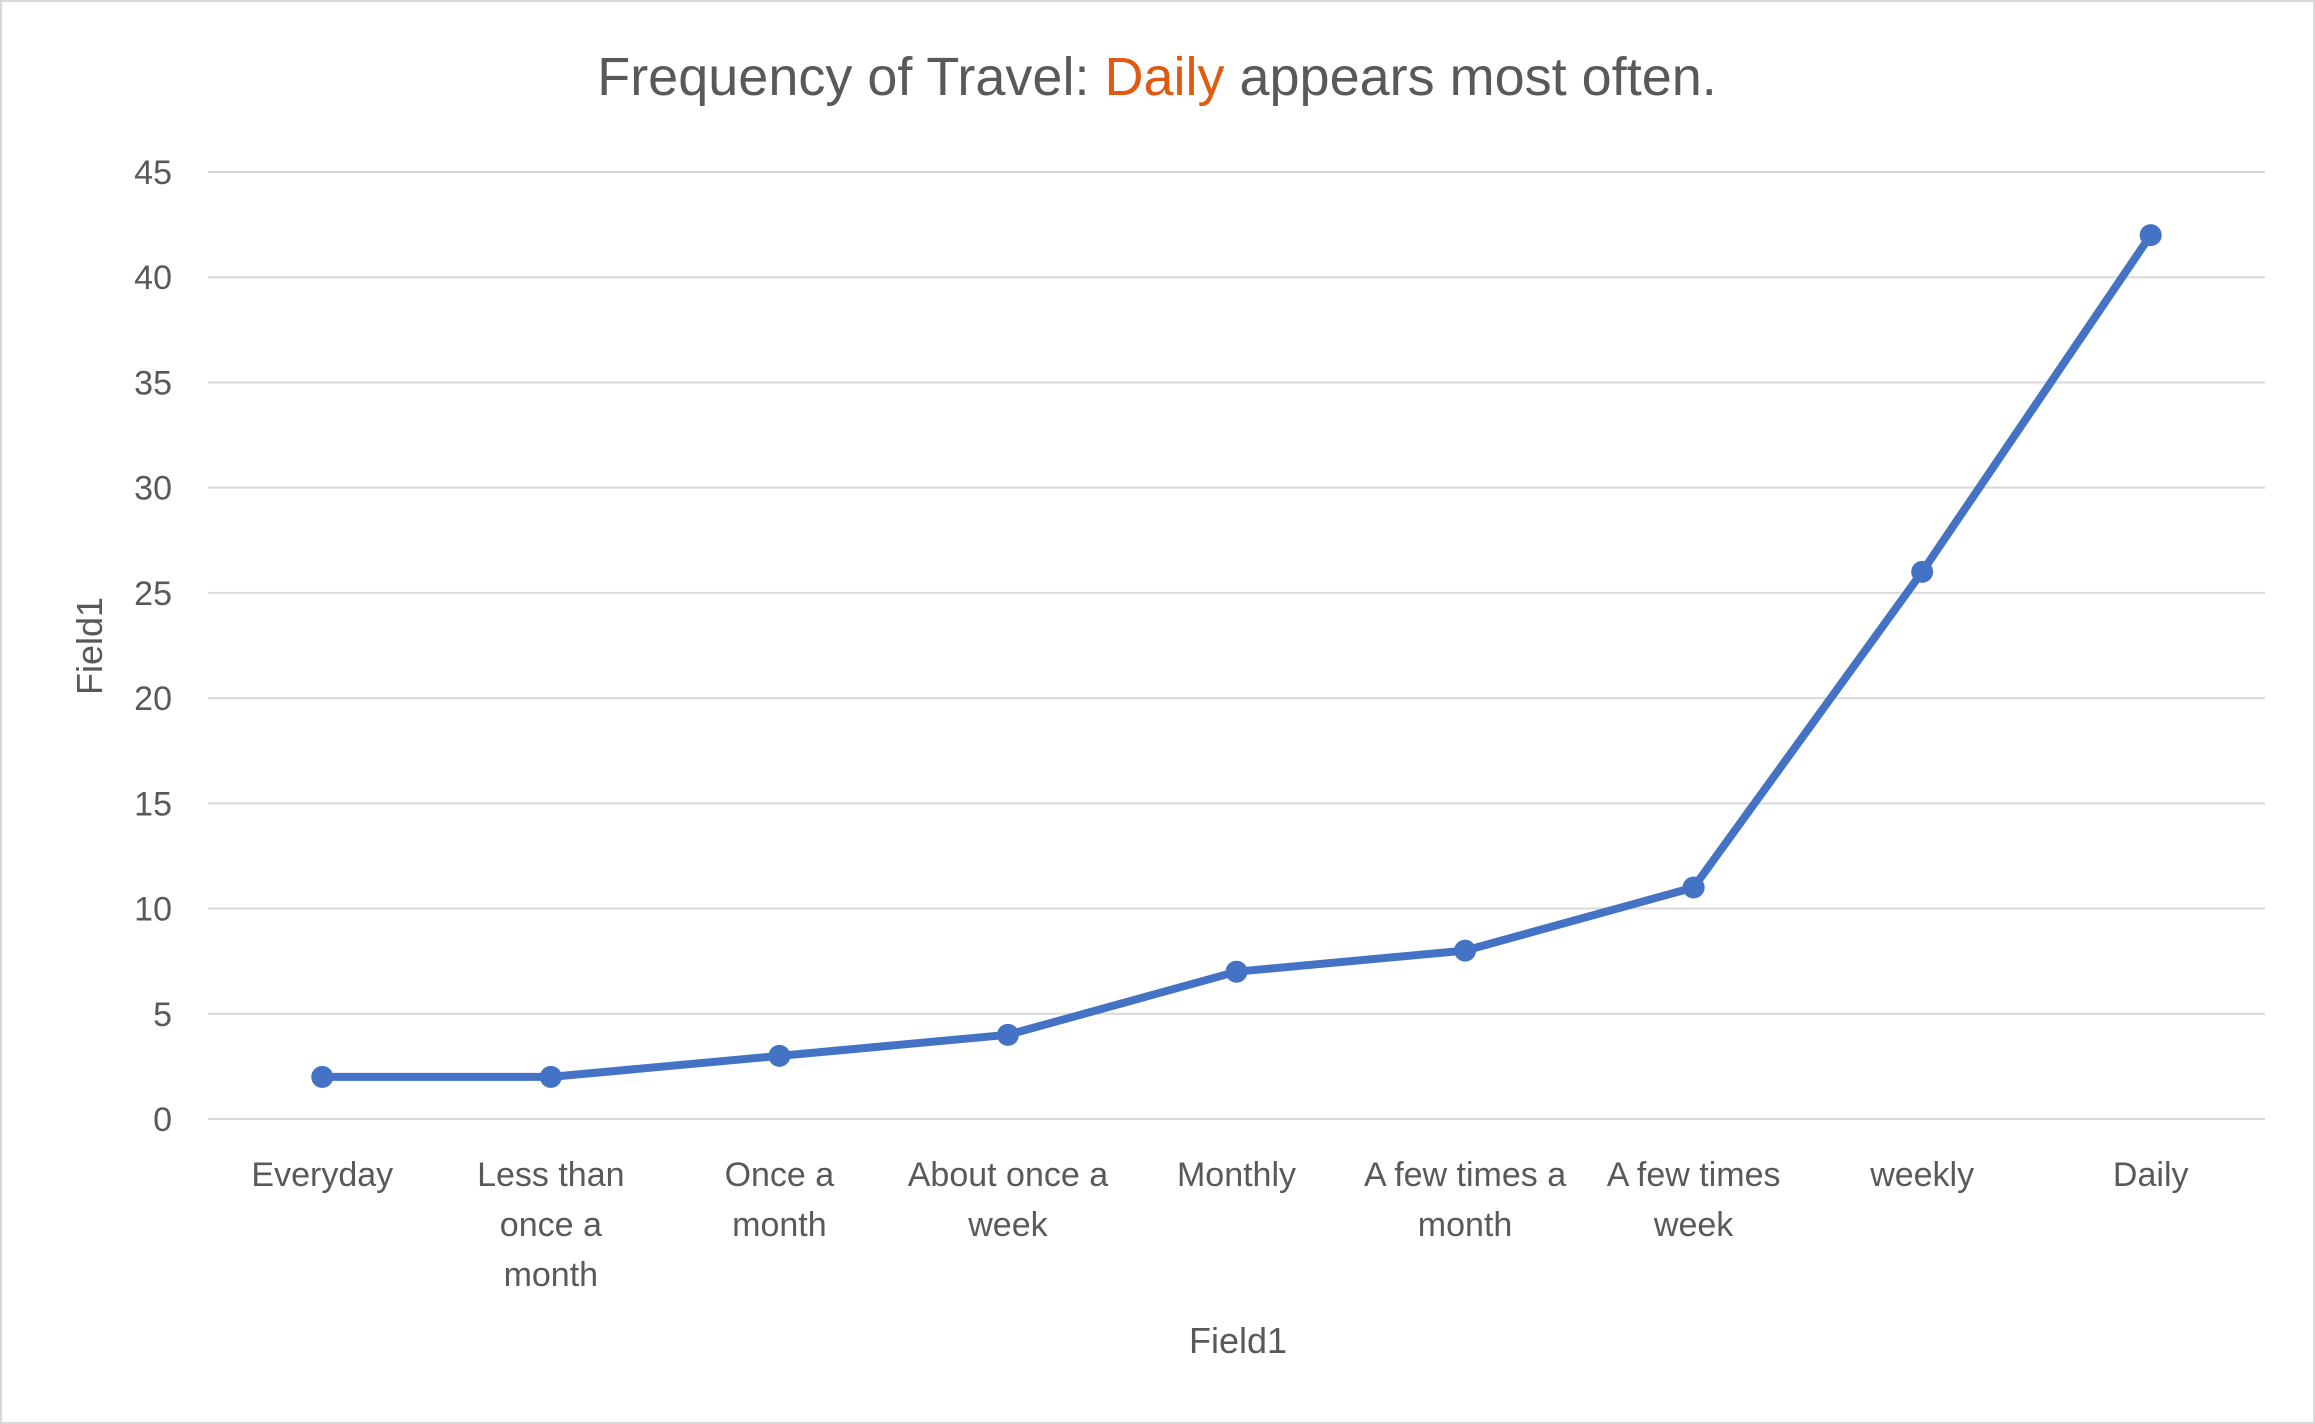  I want to click on y-axis-tick-labels: 0 5 10 15 20 25 30 35 40 45, so click(153, 646).